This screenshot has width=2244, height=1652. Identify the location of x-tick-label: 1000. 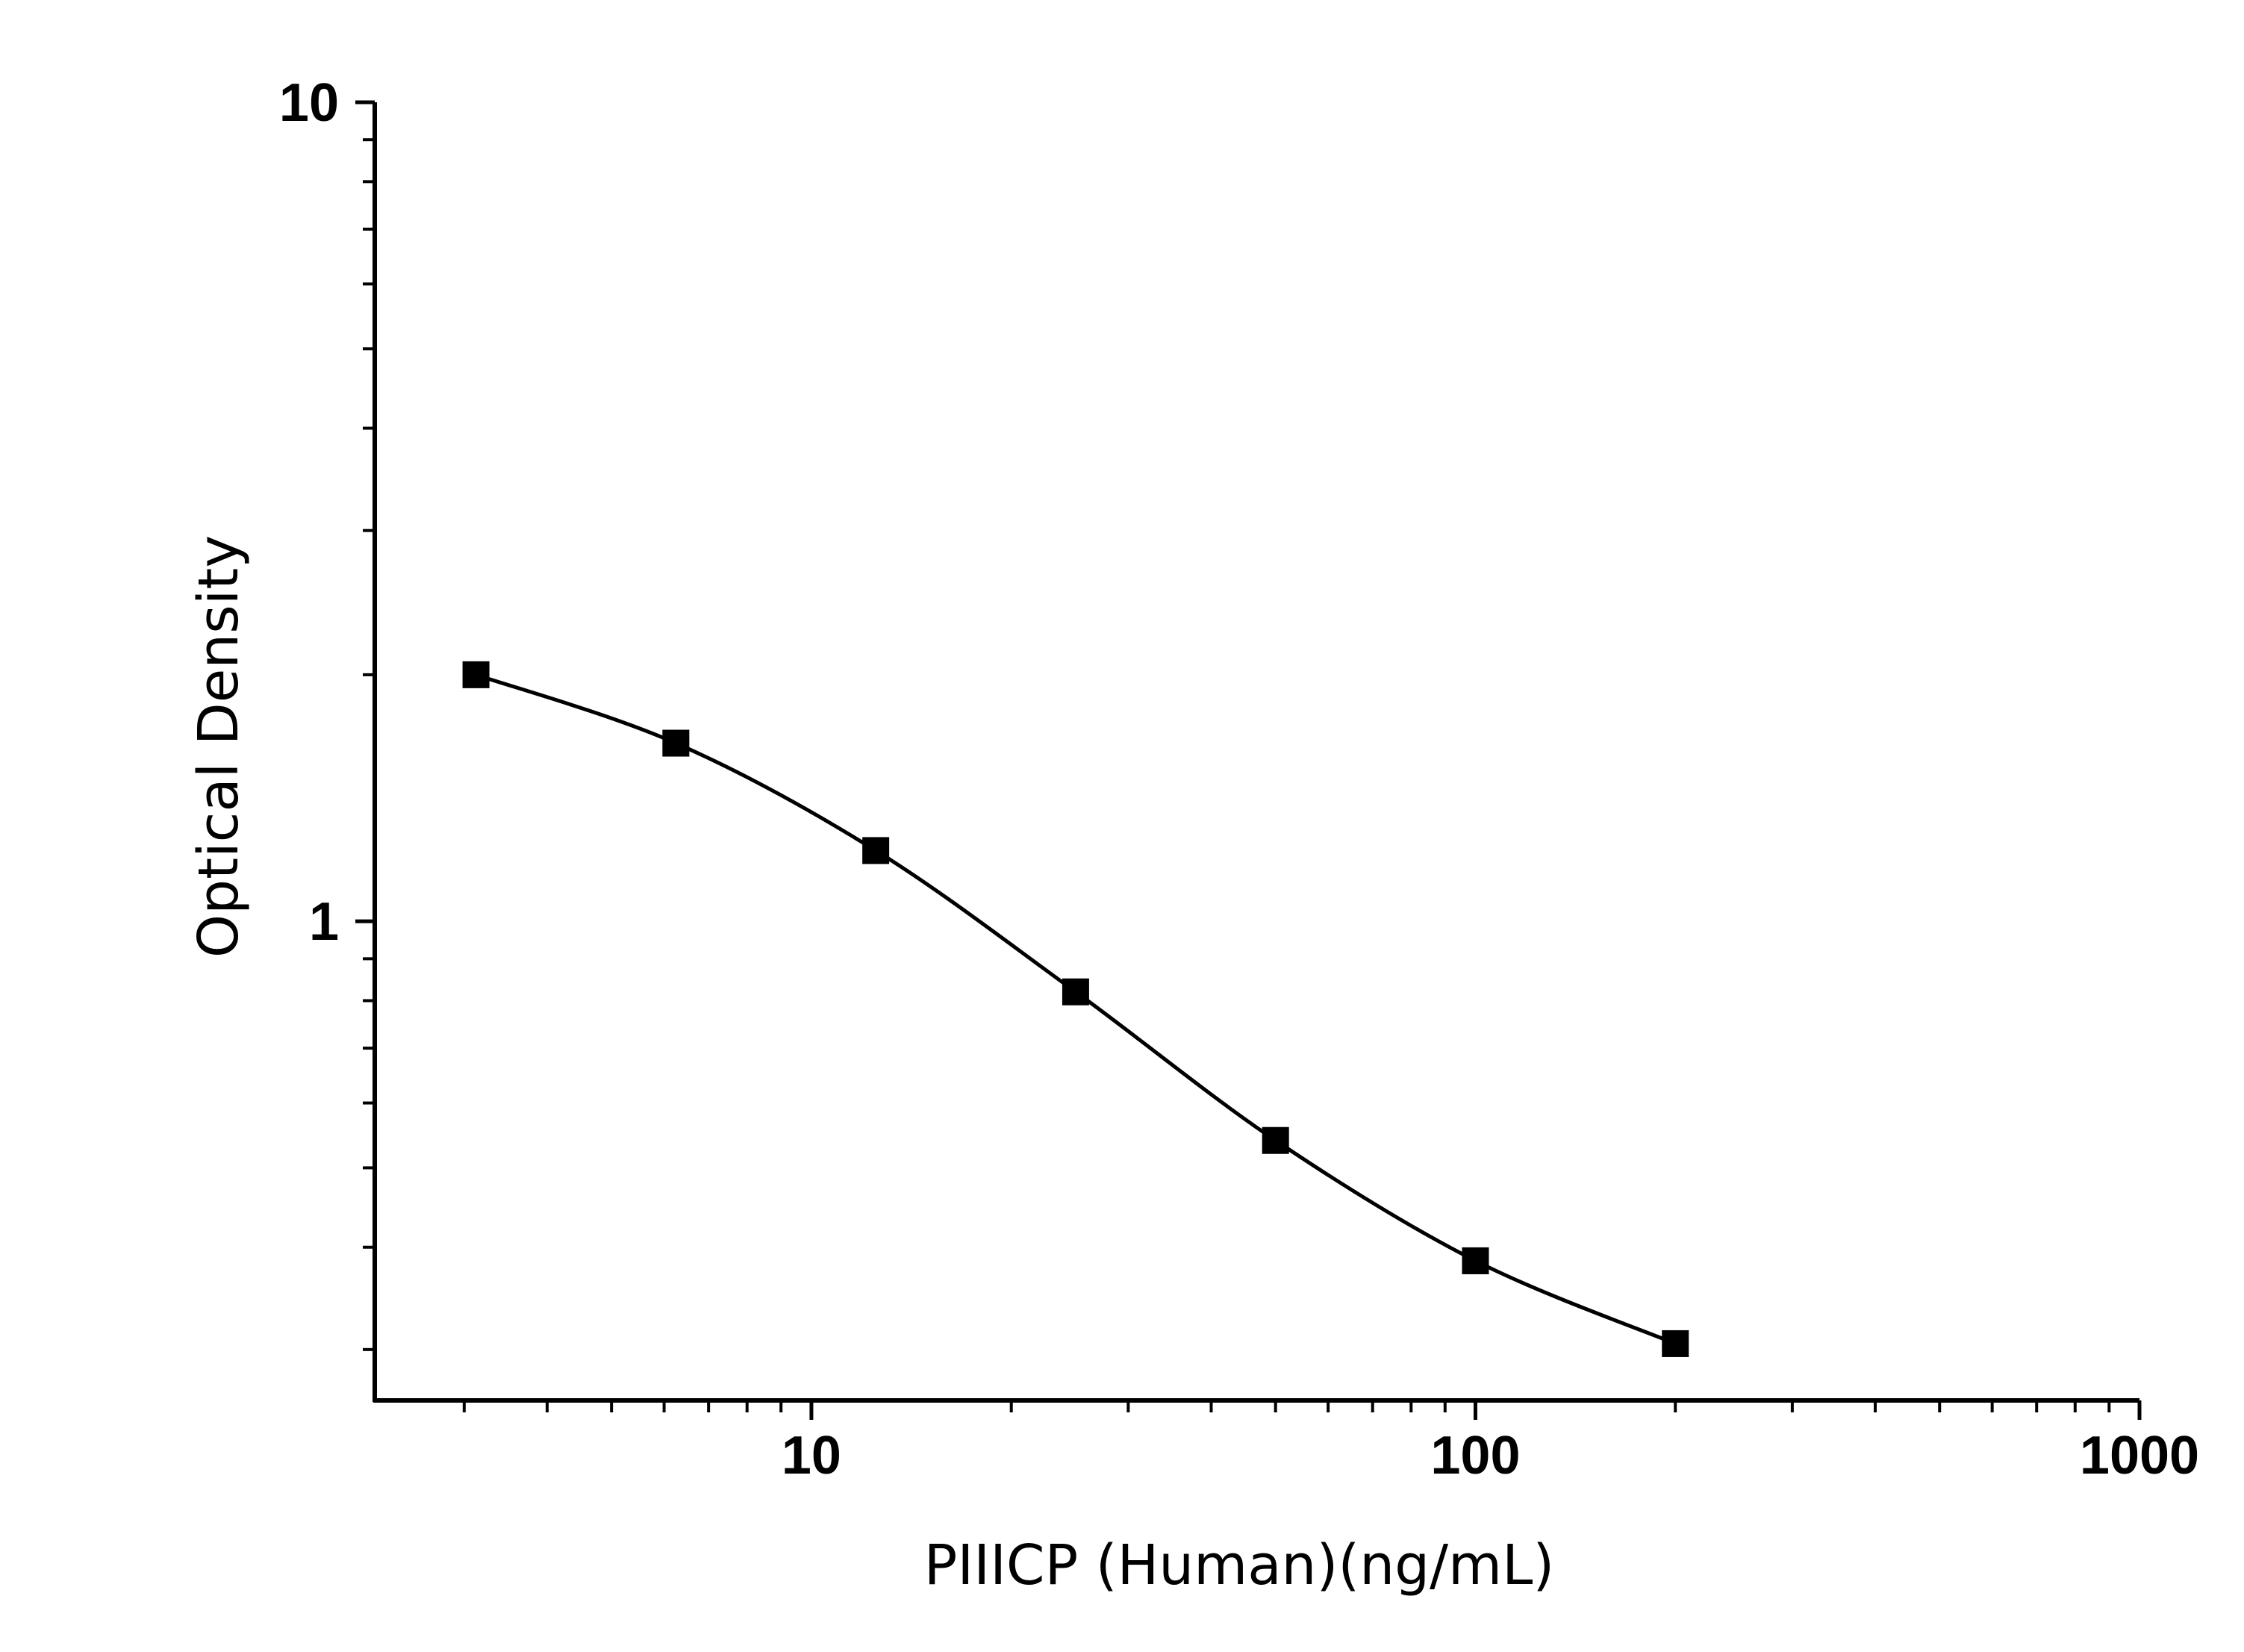
(2139, 1456).